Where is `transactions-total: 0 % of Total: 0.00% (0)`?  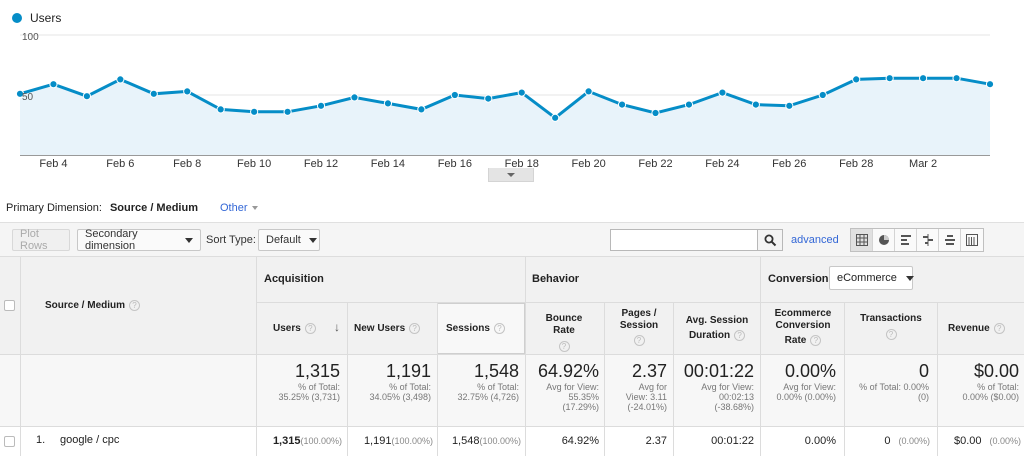
transactions-total: 0 % of Total: 0.00% (0) is located at coordinates (887, 381).